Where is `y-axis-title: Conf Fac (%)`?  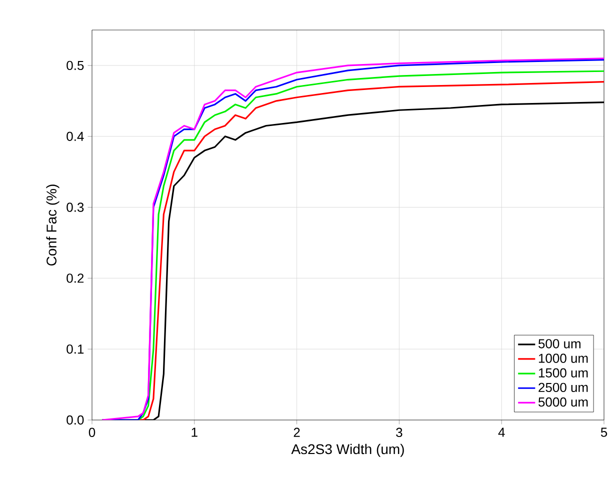
y-axis-title: Conf Fac (%) is located at coordinates (53, 225).